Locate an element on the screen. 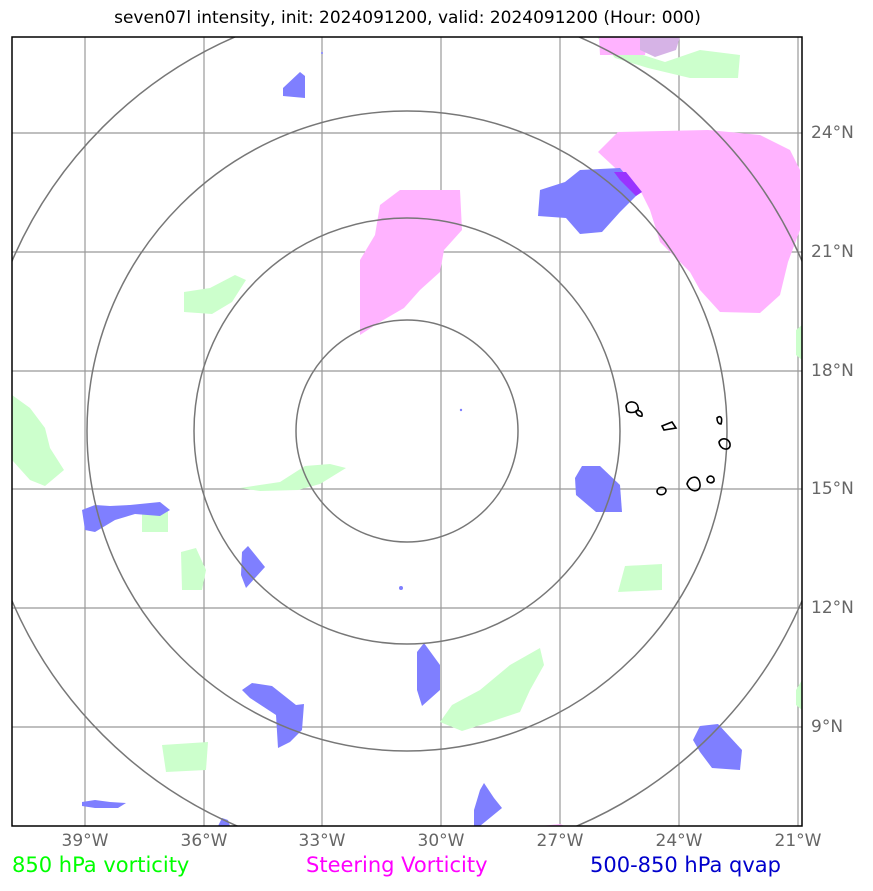 The image size is (873, 891). intensity-contours is located at coordinates (678, 448).